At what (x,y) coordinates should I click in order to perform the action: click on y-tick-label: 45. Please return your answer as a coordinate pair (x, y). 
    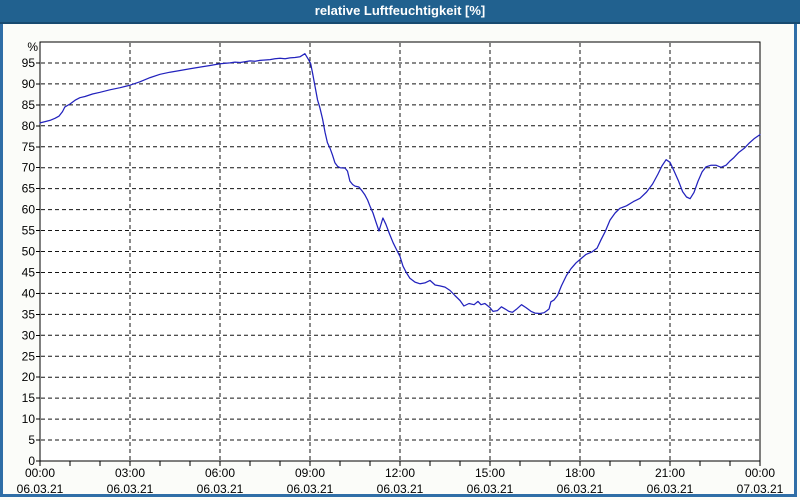
    Looking at the image, I should click on (29, 272).